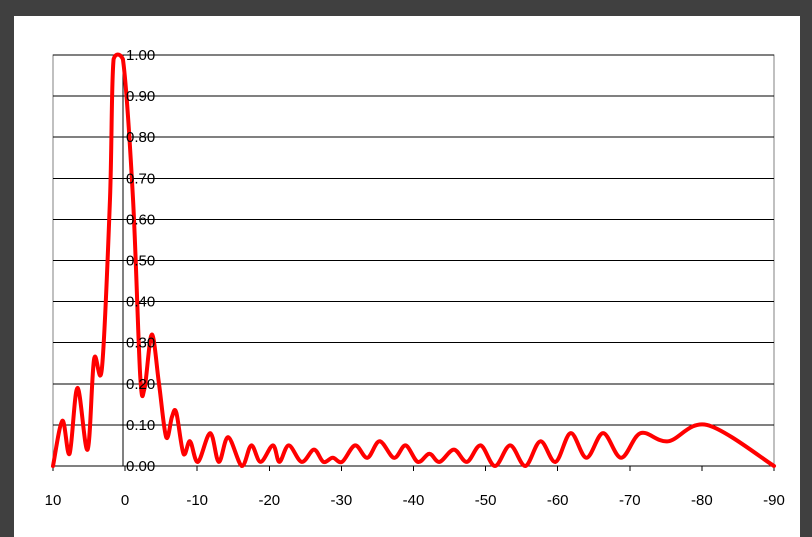 The image size is (812, 537). I want to click on x-tick-label: -20, so click(269, 500).